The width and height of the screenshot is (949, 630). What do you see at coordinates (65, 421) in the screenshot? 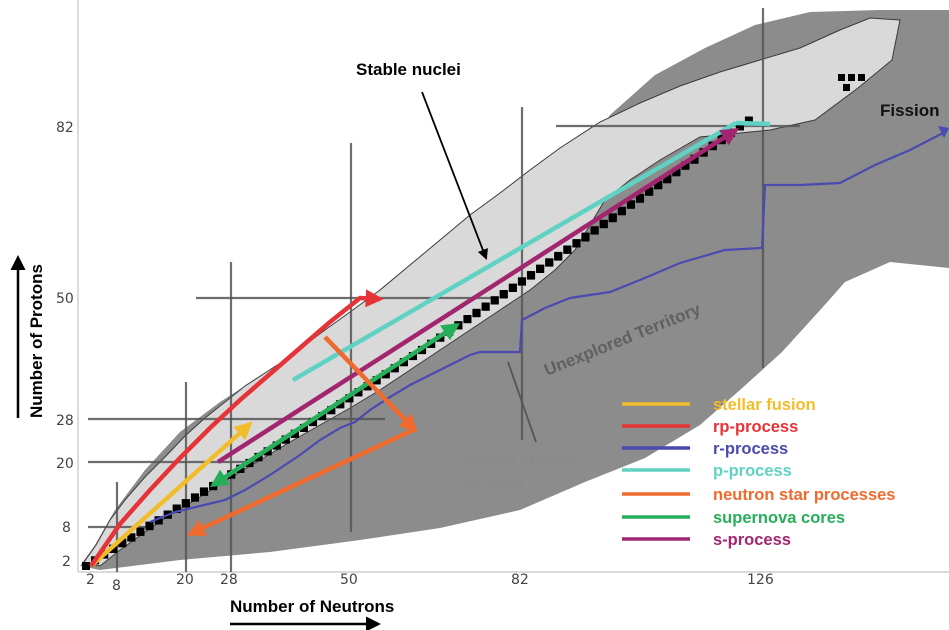
I see `y-tick-28: 28` at bounding box center [65, 421].